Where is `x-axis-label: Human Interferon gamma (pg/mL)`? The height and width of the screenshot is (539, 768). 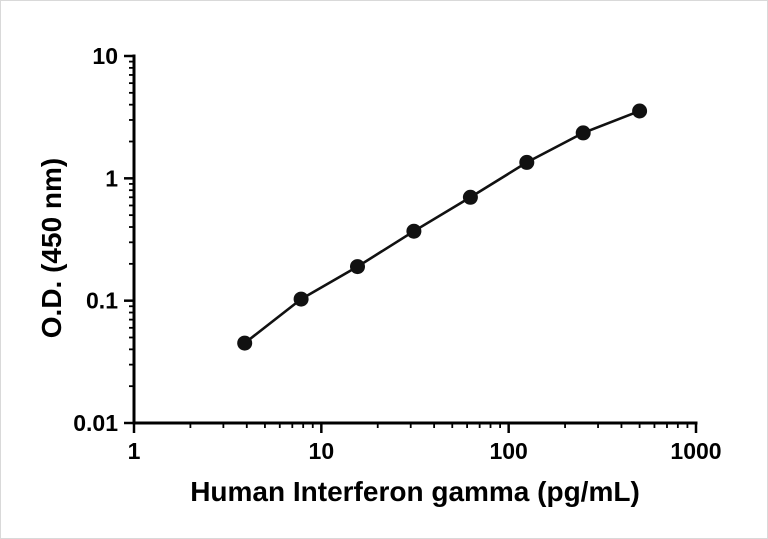 x-axis-label: Human Interferon gamma (pg/mL) is located at coordinates (415, 491).